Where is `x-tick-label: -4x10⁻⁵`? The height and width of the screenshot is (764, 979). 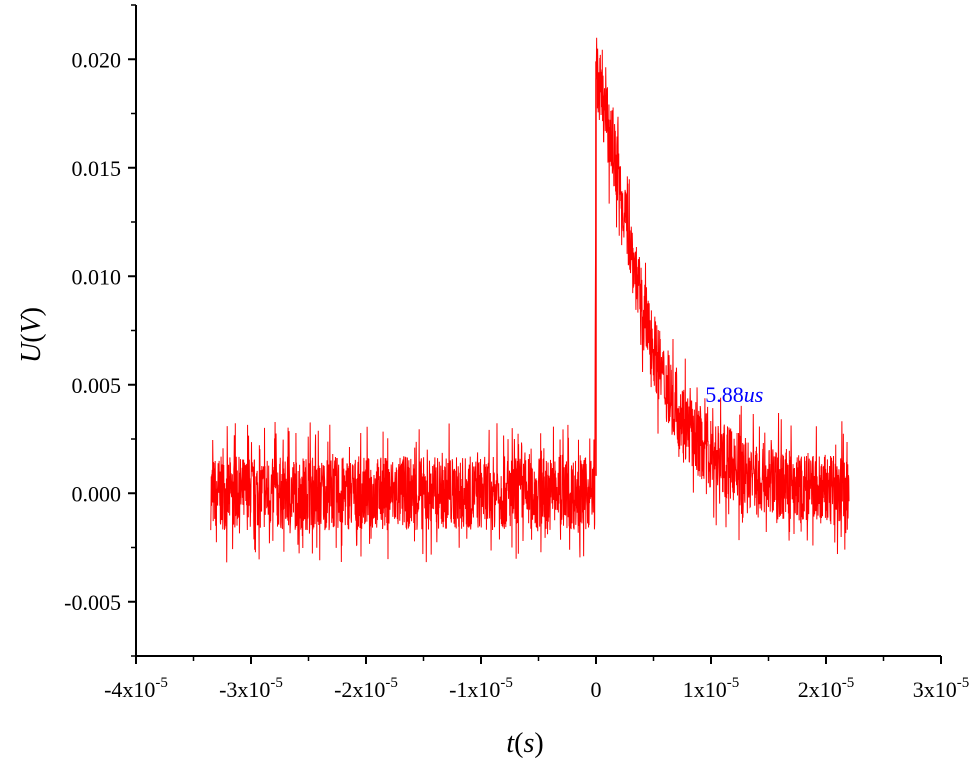 x-tick-label: -4x10⁻⁵ is located at coordinates (136, 688).